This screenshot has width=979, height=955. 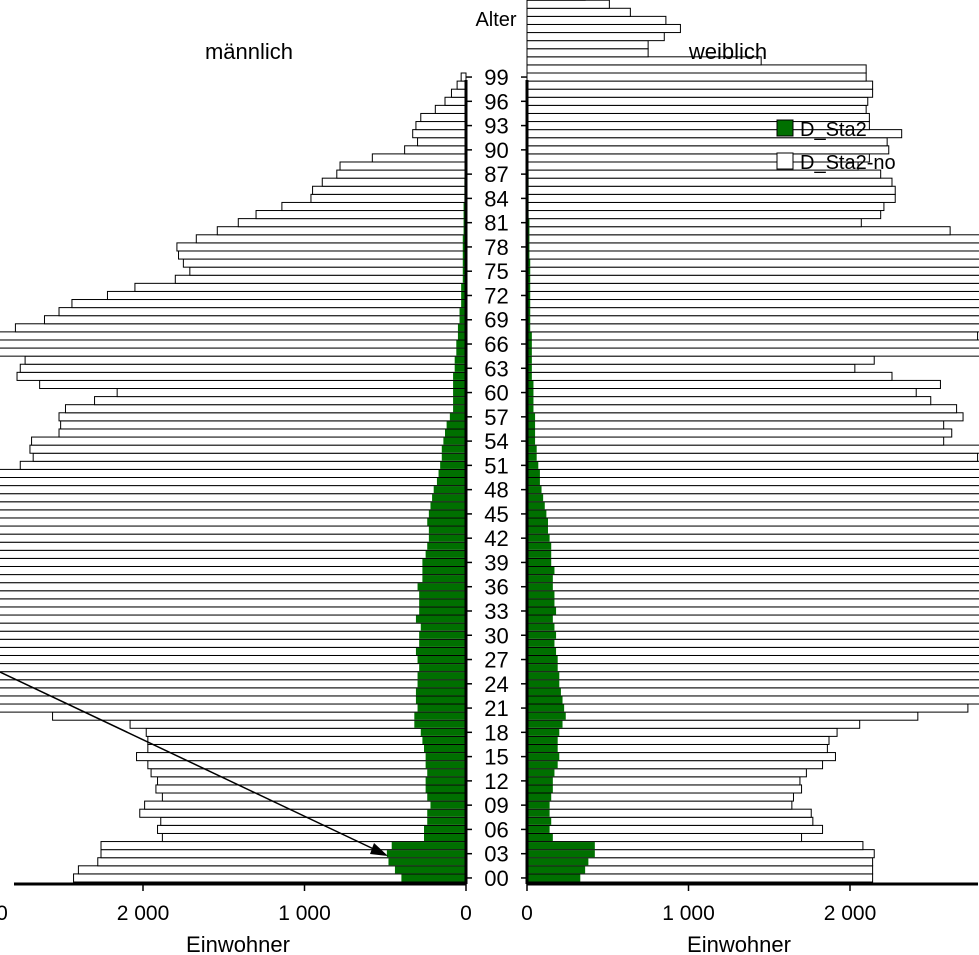 I want to click on age-tick-label: 63, so click(x=496, y=368).